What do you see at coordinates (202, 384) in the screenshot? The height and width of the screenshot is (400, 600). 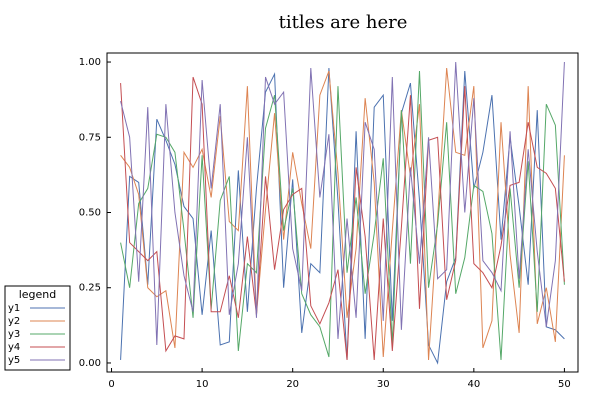 I see `x-tick-label: 10` at bounding box center [202, 384].